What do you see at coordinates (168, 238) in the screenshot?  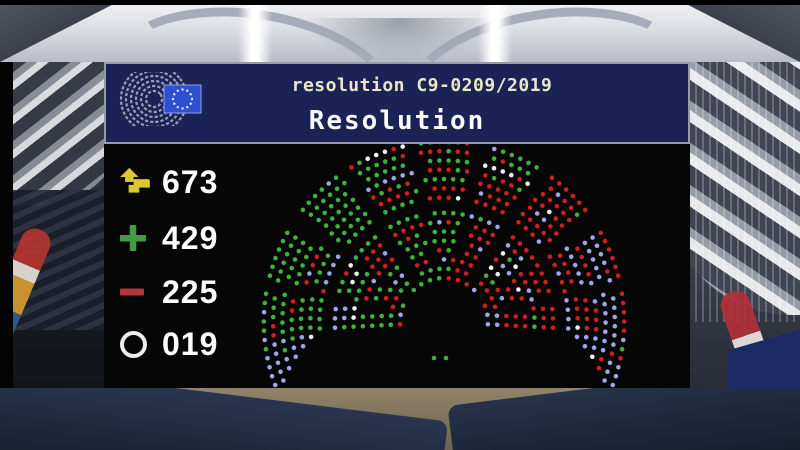 I see `result-row-for: 429` at bounding box center [168, 238].